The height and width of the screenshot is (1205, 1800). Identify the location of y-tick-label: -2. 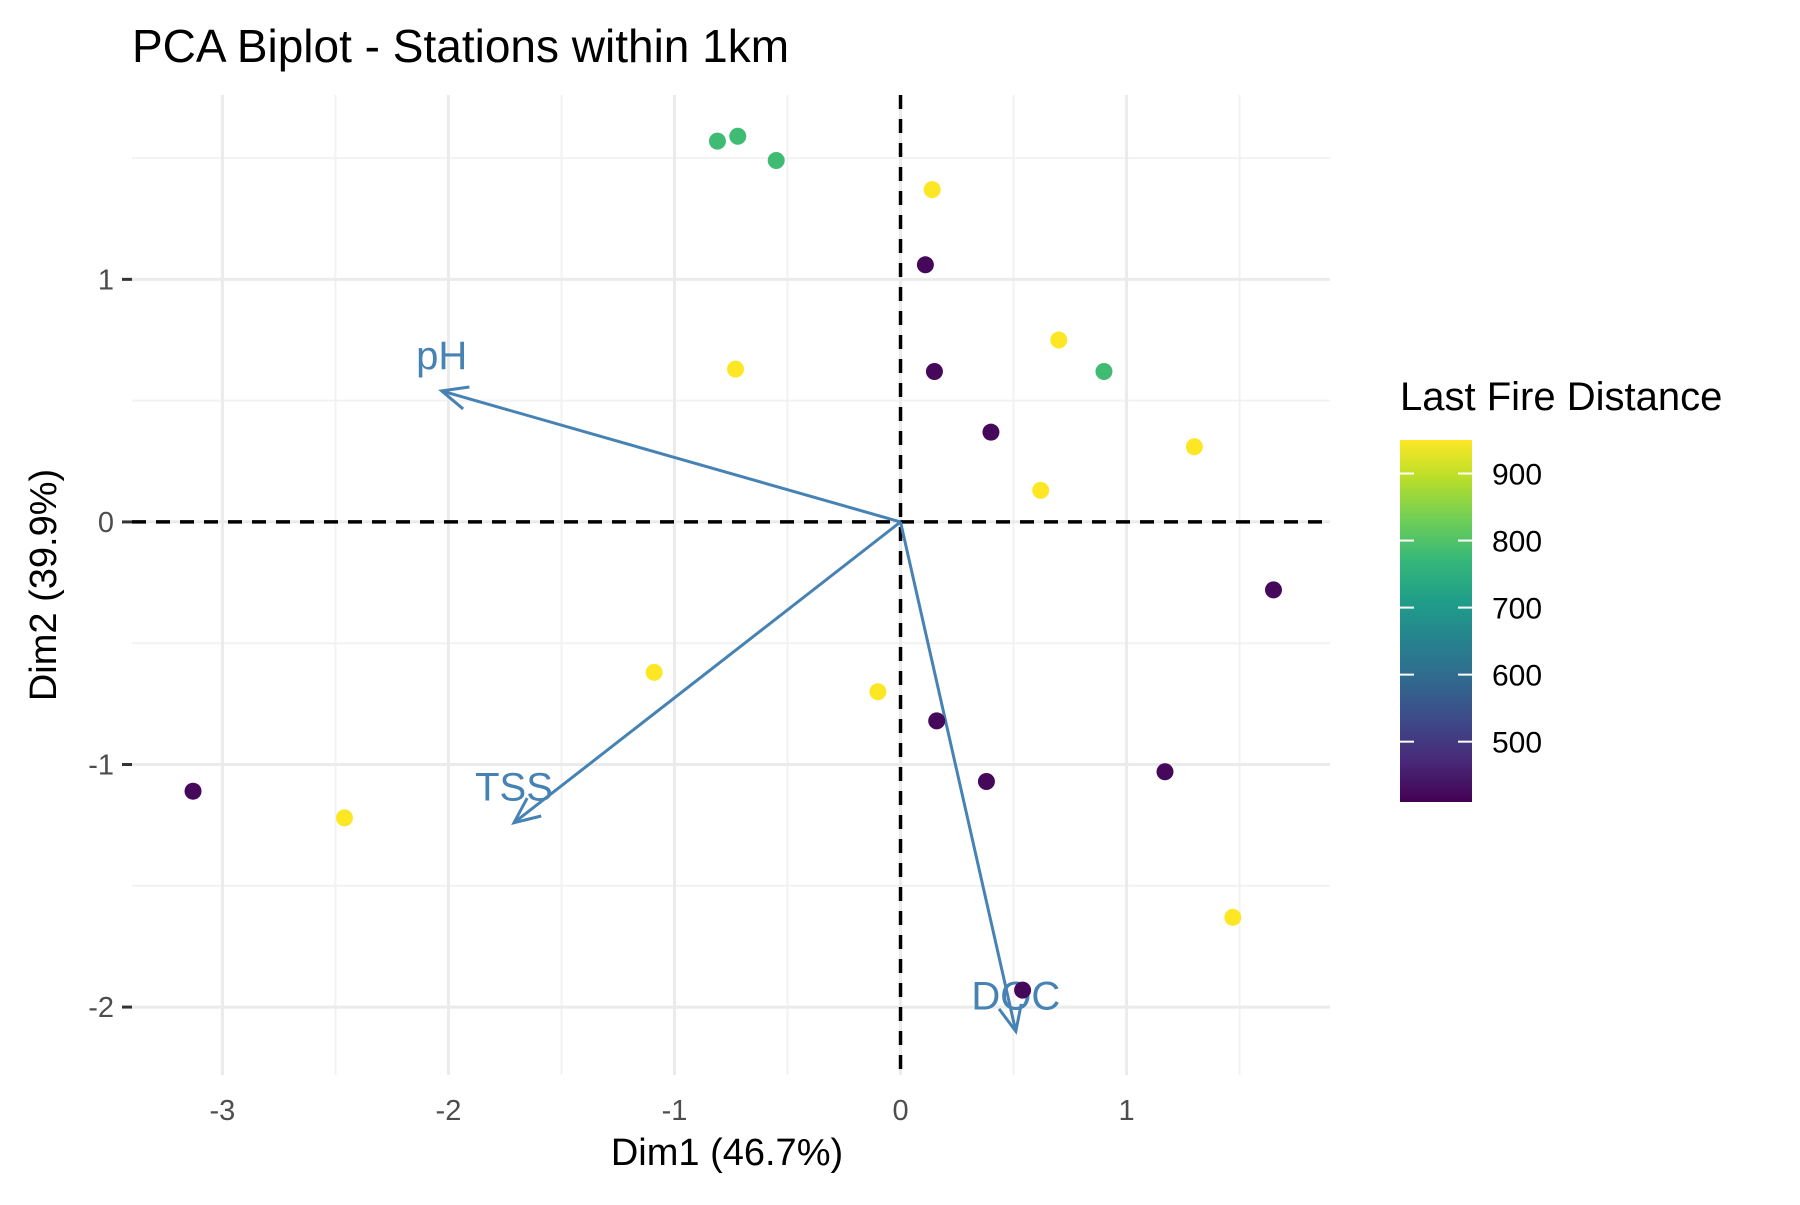
(101, 1008).